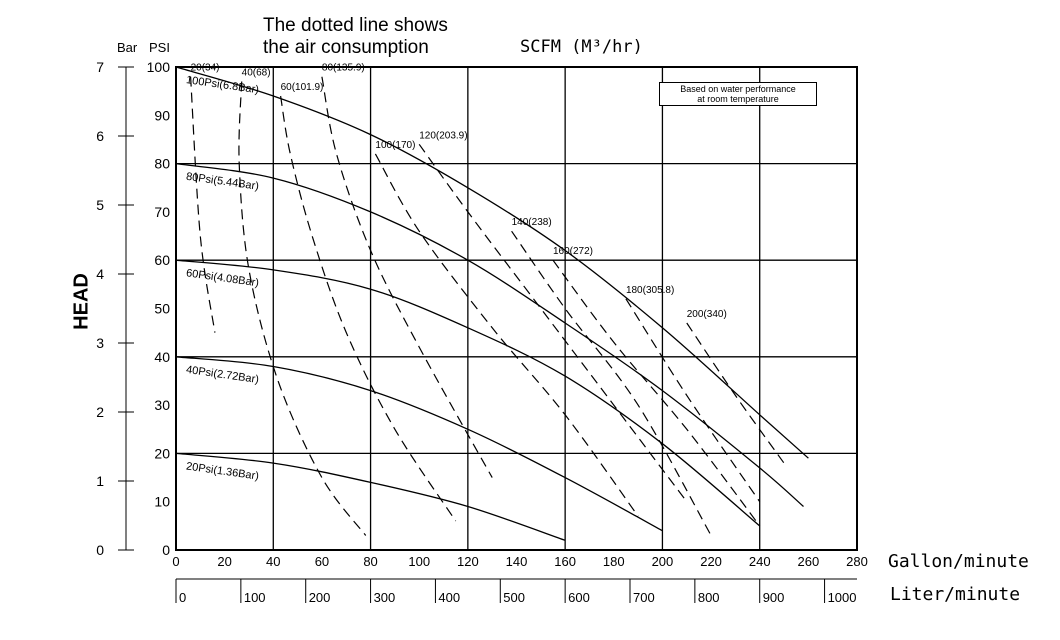  I want to click on bar-tick-label: 2, so click(100, 412).